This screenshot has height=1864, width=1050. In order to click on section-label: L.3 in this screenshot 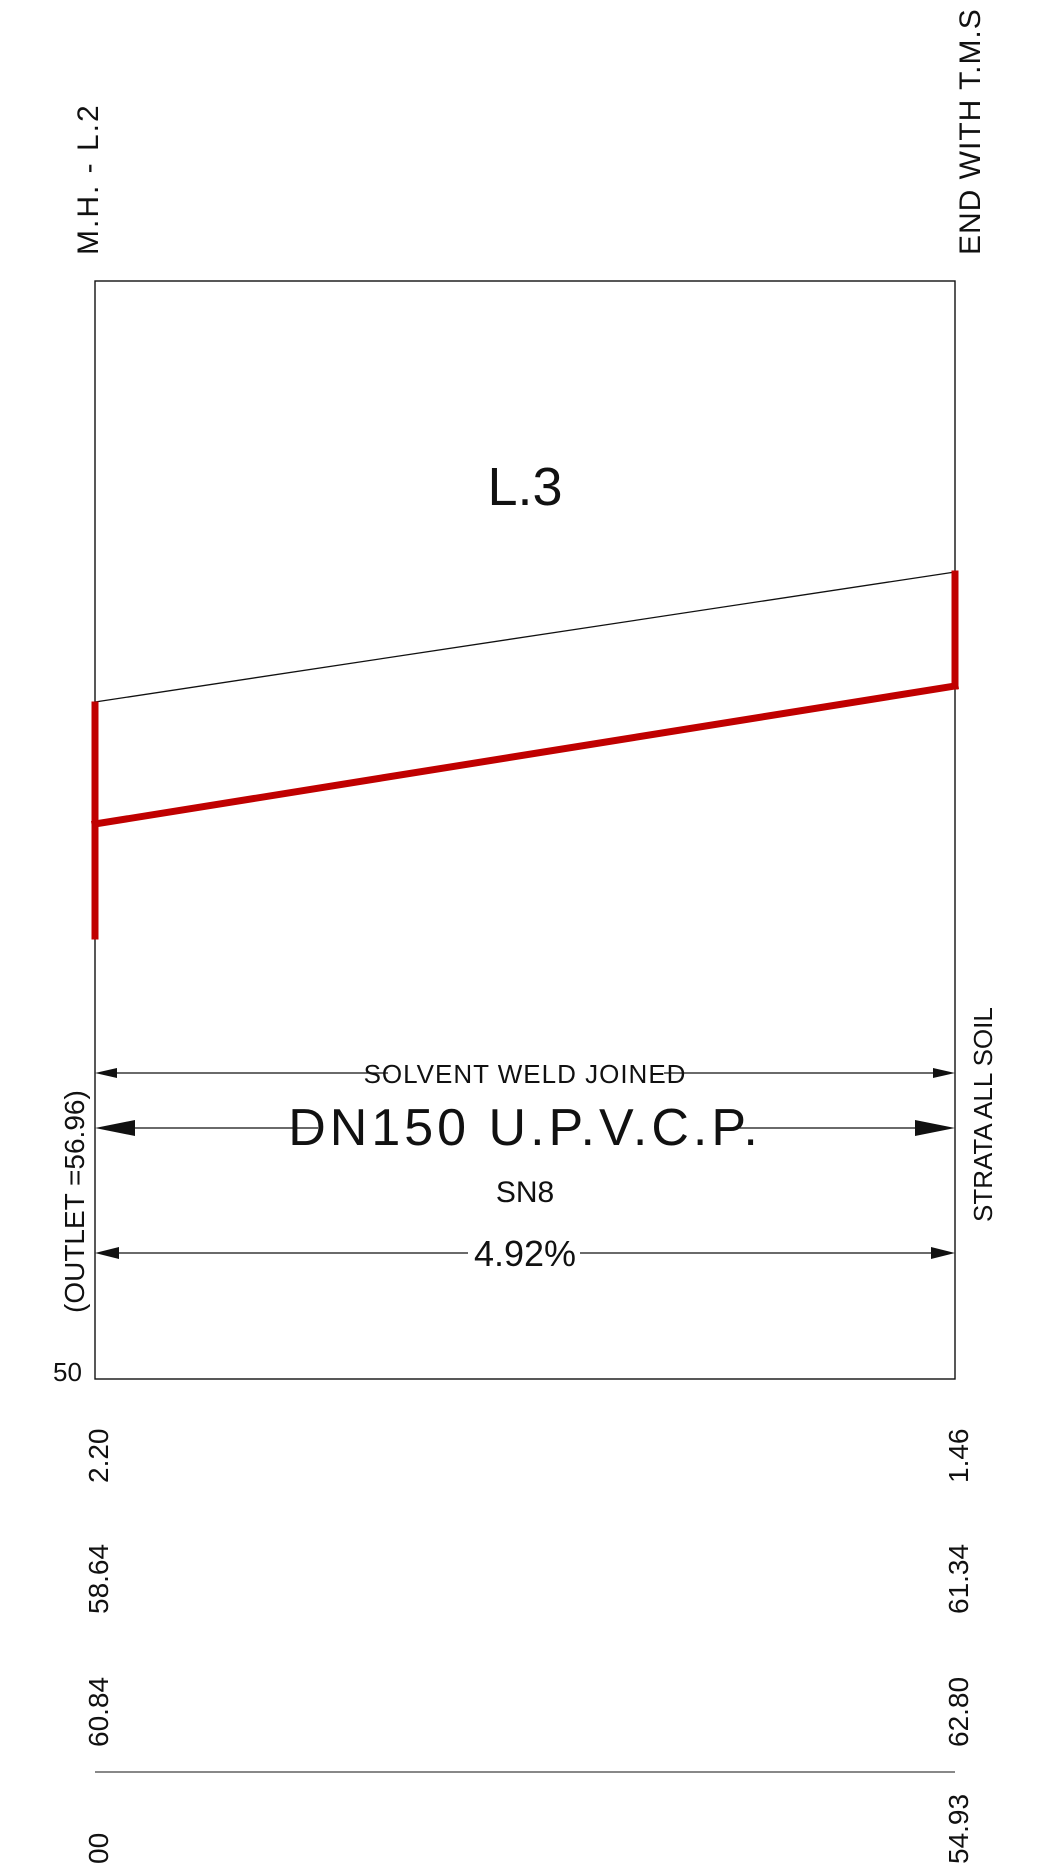, I will do `click(524, 487)`.